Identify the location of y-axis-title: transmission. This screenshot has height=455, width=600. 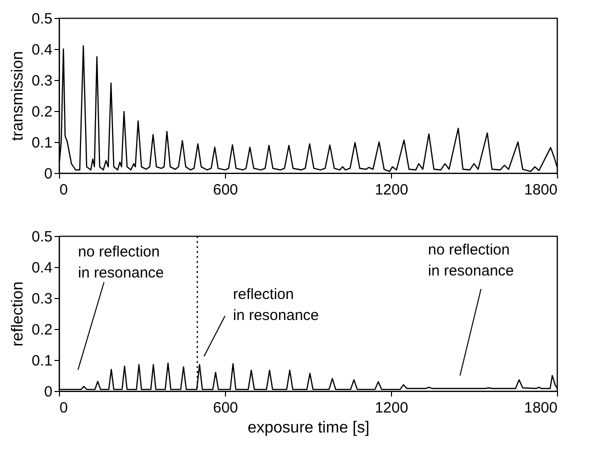
(18, 96).